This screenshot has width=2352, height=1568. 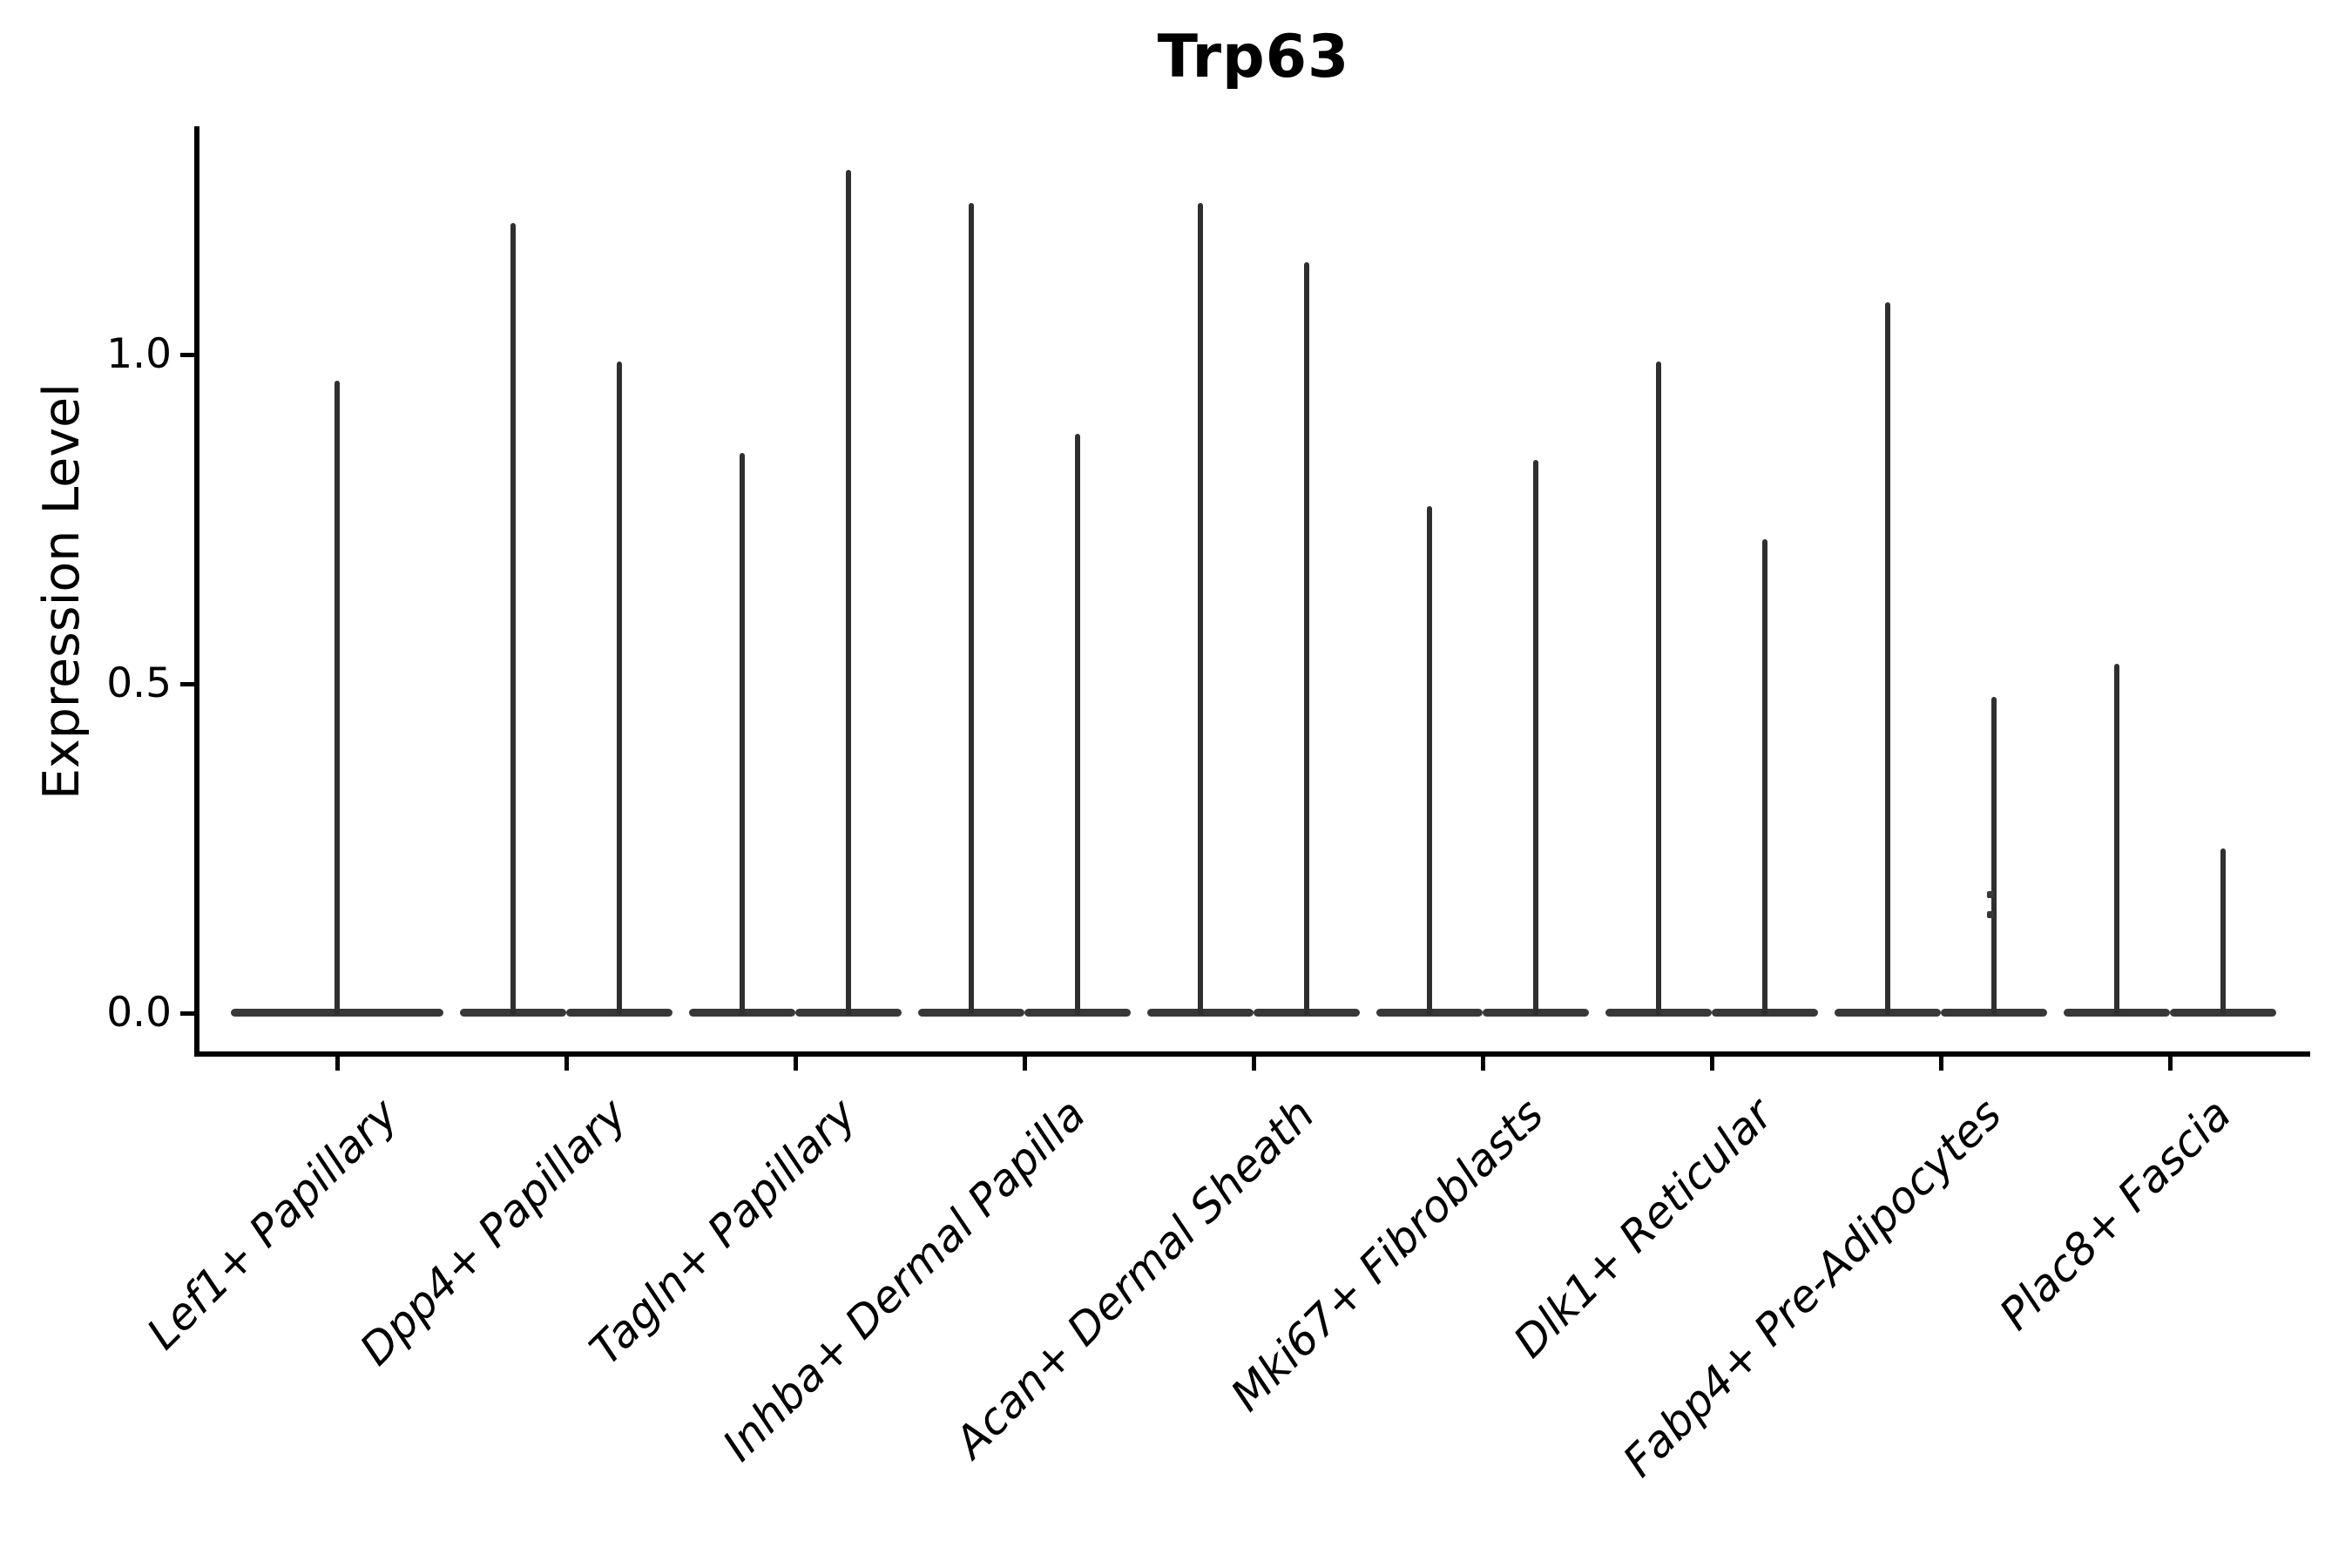 I want to click on x-tick-label: Fabp4+ Pre-Adipocytes, so click(x=1812, y=1288).